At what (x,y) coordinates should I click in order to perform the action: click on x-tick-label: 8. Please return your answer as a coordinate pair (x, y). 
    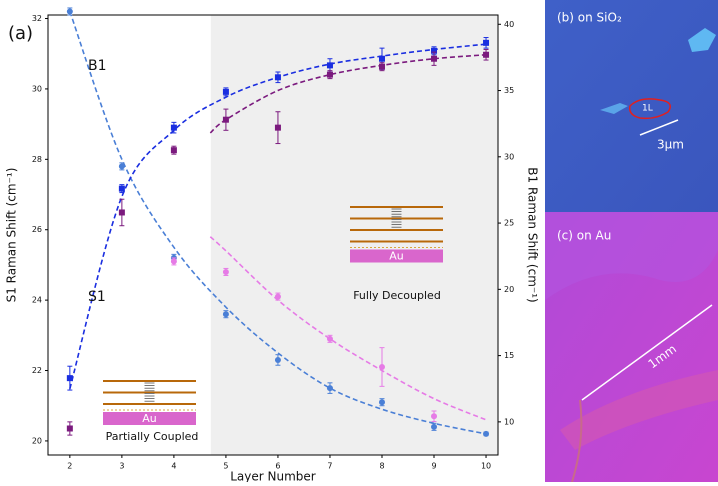
    Looking at the image, I should click on (381, 466).